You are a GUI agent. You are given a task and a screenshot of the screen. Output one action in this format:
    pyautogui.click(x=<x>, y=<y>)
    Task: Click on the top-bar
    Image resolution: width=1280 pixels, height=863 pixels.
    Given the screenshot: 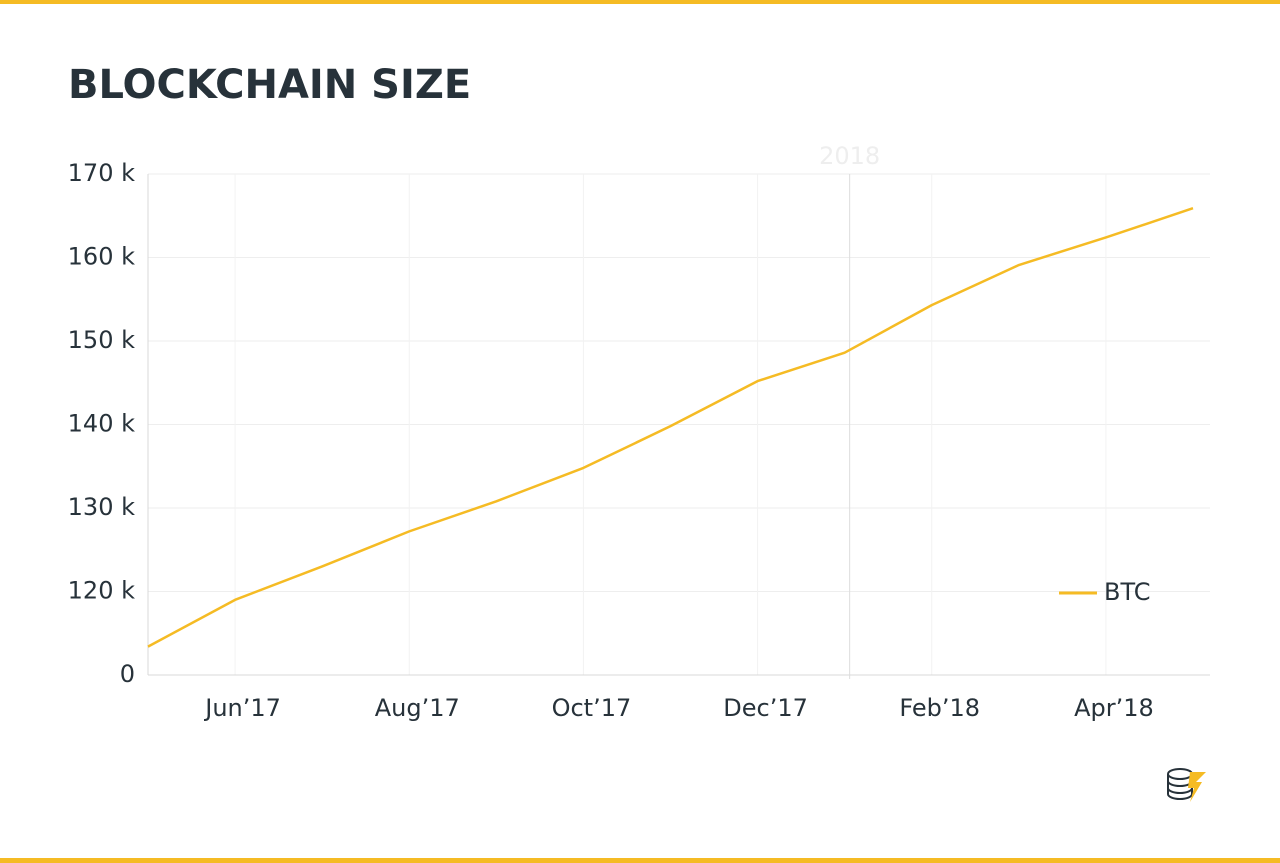 What is the action you would take?
    pyautogui.click(x=640, y=2)
    